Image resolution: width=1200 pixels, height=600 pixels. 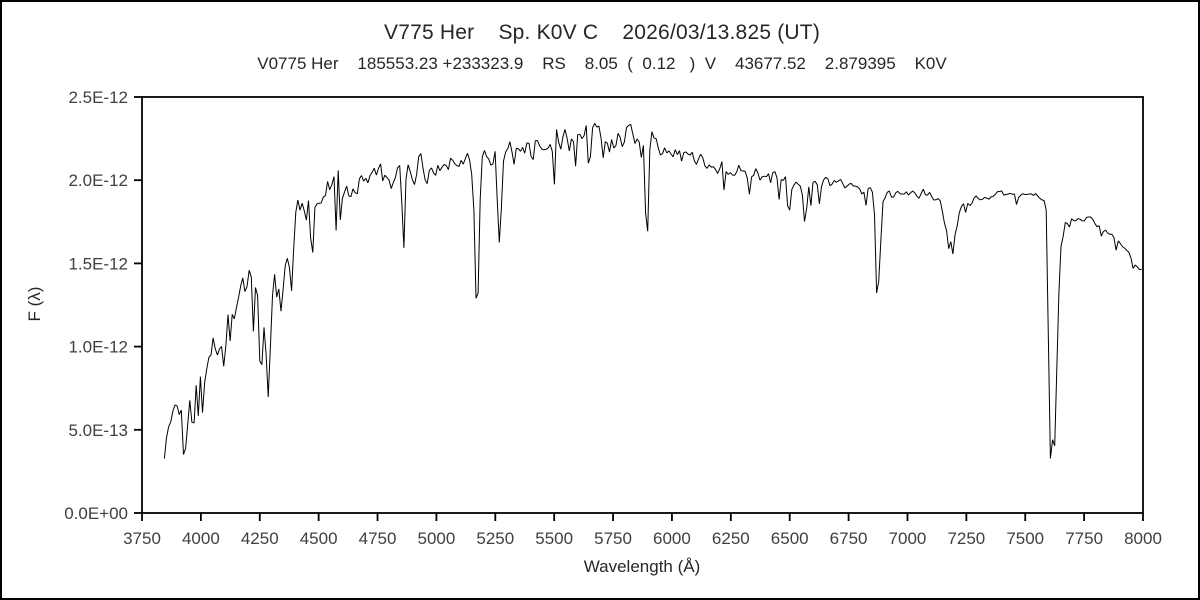 I want to click on x-tick-label: 5500, so click(x=554, y=538).